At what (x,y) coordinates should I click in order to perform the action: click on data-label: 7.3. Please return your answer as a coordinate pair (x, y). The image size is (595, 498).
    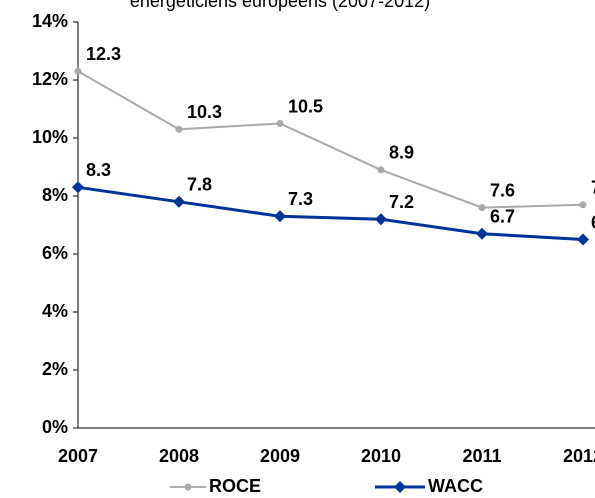
    Looking at the image, I should click on (300, 199).